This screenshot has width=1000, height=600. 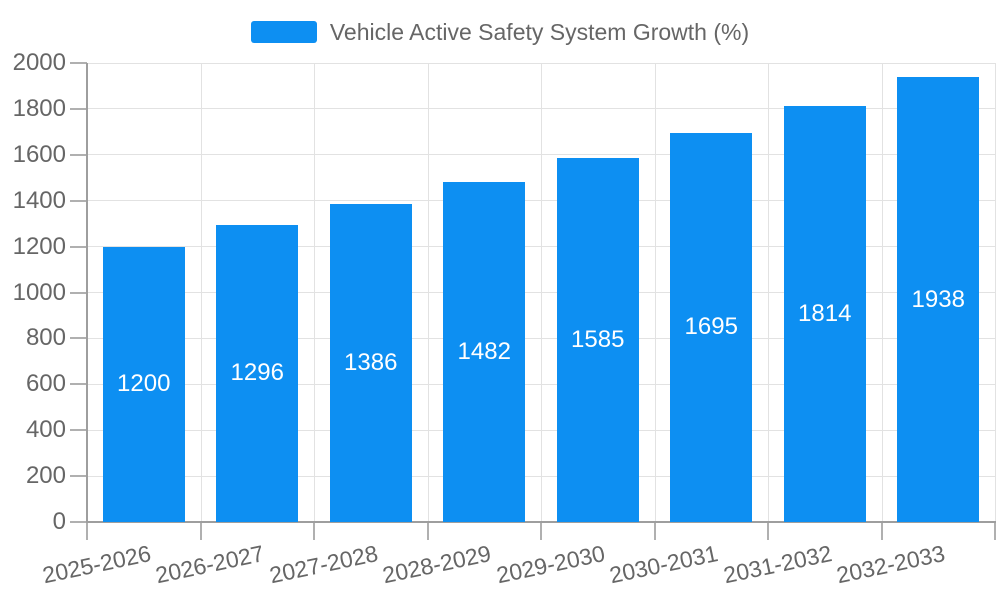 I want to click on y-axis-line, so click(x=87, y=292).